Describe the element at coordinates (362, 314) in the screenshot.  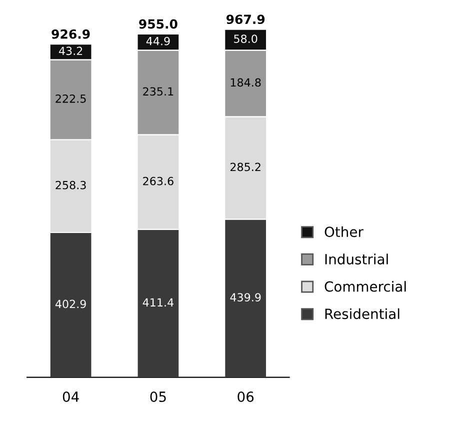
I see `legend-label: Residential` at that location.